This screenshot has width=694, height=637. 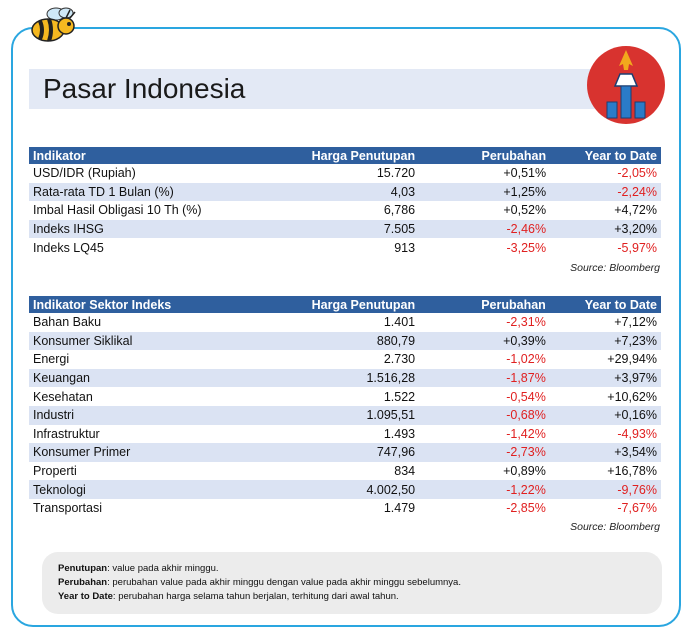 I want to click on definition-term: Penutupan, so click(x=83, y=568).